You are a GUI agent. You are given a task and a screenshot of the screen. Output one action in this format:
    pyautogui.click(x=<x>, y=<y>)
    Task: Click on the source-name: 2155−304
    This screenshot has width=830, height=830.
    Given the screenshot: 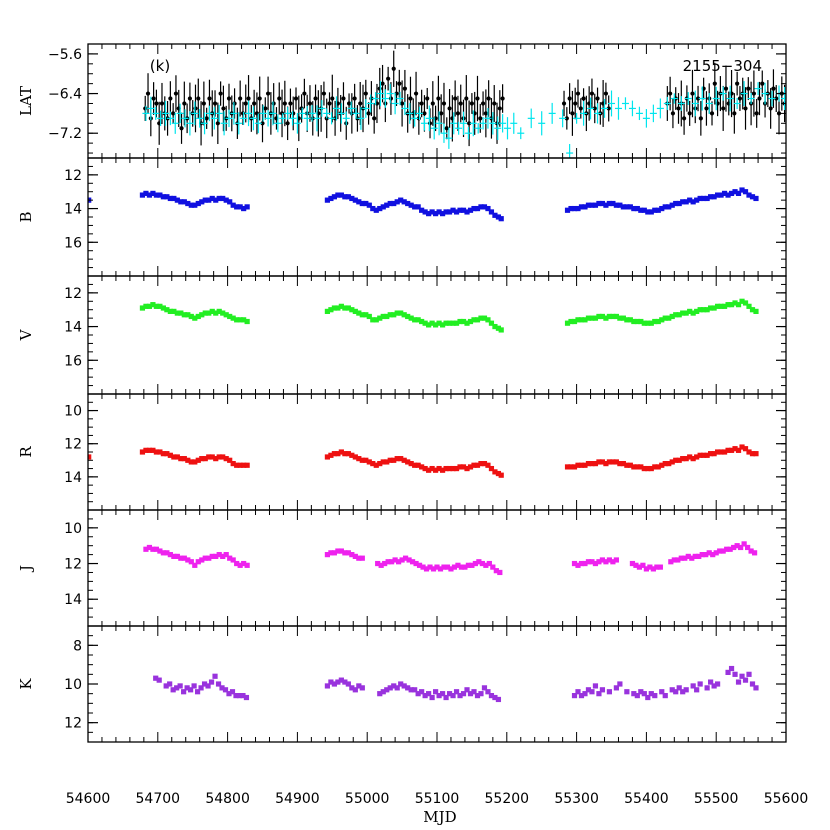 What is the action you would take?
    pyautogui.click(x=722, y=66)
    